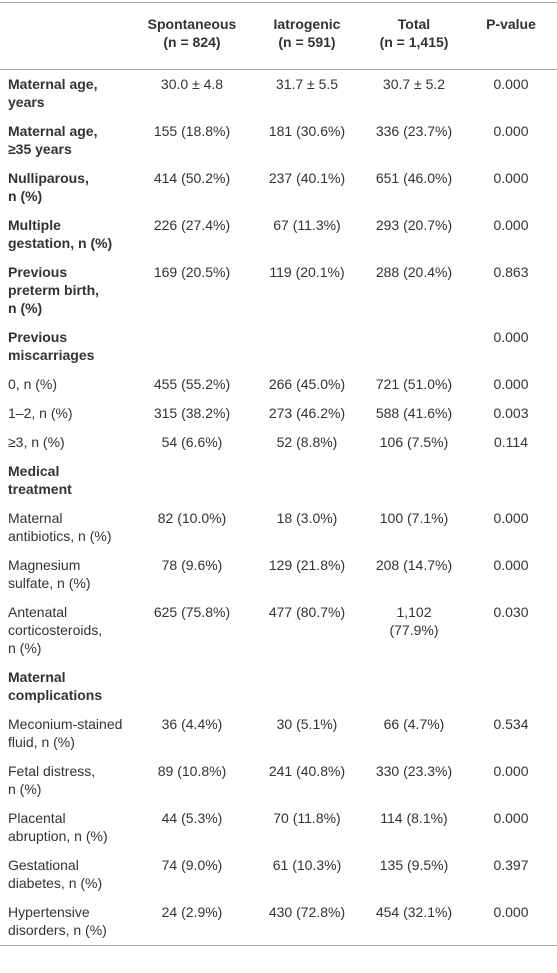 Image resolution: width=557 pixels, height=973 pixels. Describe the element at coordinates (414, 912) in the screenshot. I see `cell: 454 (32.1%)` at that location.